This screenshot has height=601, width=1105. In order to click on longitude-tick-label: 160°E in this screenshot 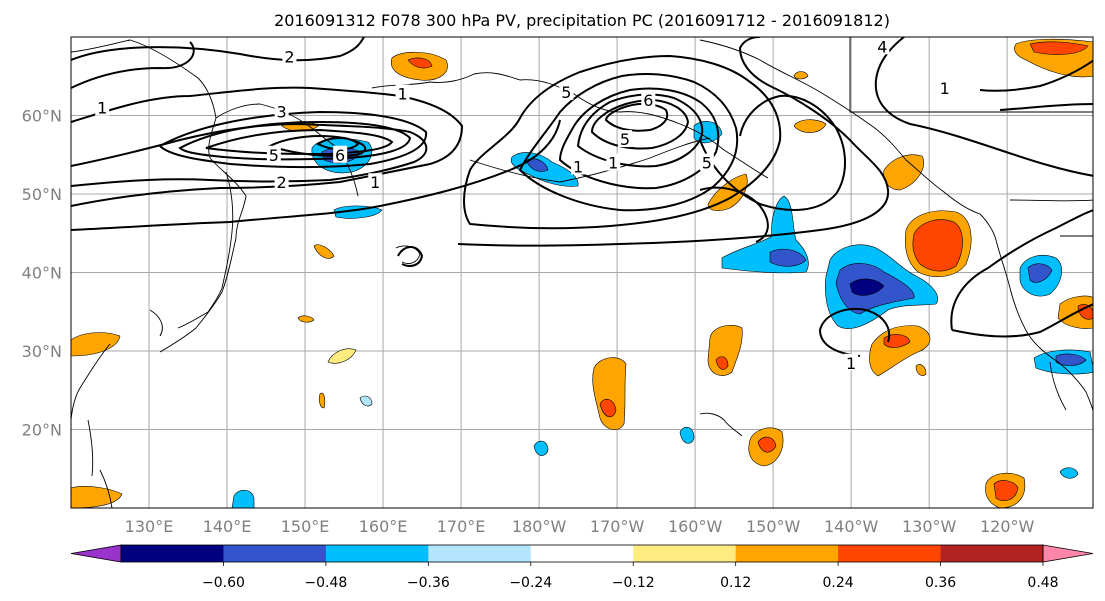, I will do `click(383, 526)`.